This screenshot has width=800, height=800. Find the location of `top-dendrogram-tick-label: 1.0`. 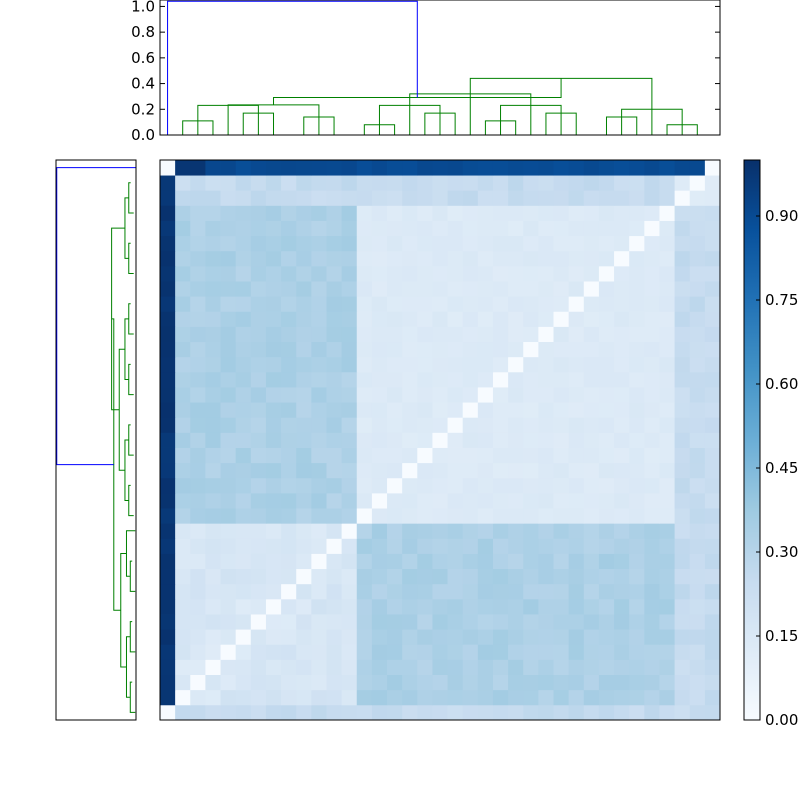

top-dendrogram-tick-label: 1.0 is located at coordinates (143, 7).